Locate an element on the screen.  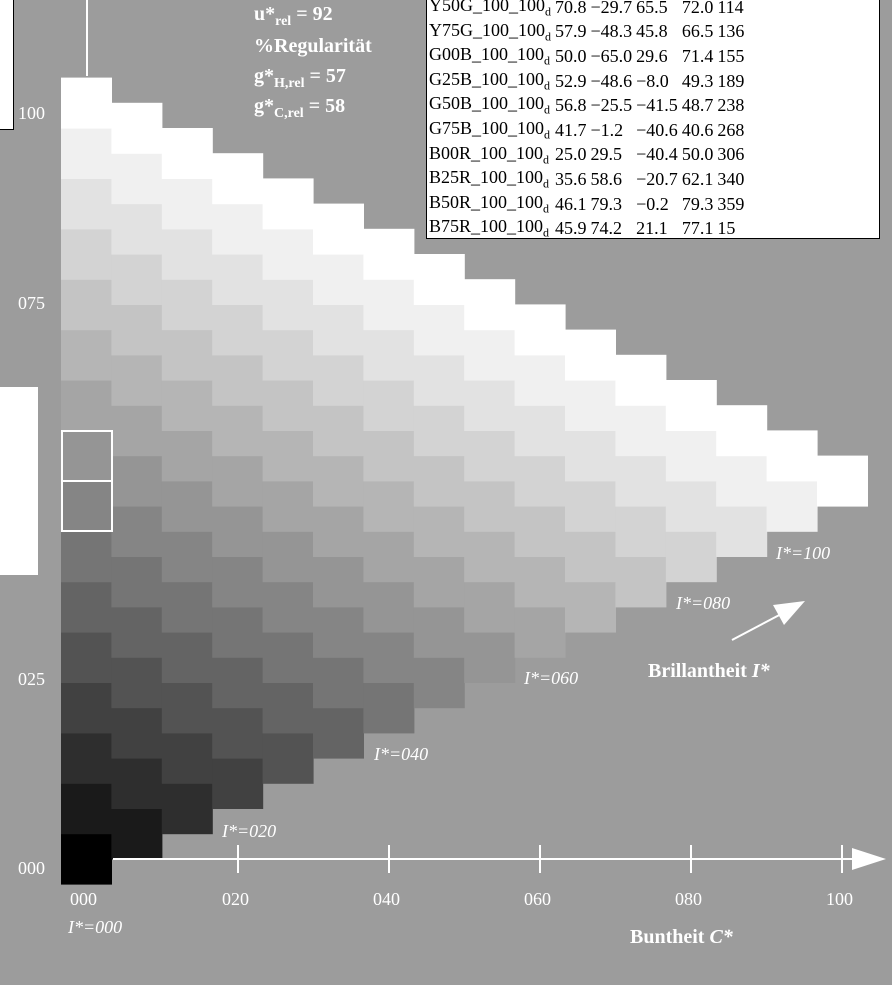
iso-label-100: I*=100 is located at coordinates (803, 553).